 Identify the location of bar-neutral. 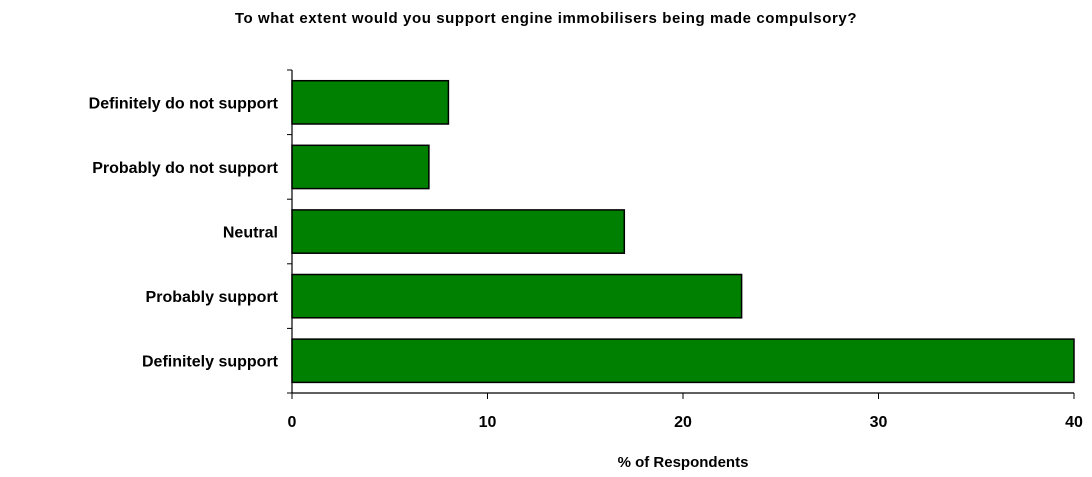
(458, 231).